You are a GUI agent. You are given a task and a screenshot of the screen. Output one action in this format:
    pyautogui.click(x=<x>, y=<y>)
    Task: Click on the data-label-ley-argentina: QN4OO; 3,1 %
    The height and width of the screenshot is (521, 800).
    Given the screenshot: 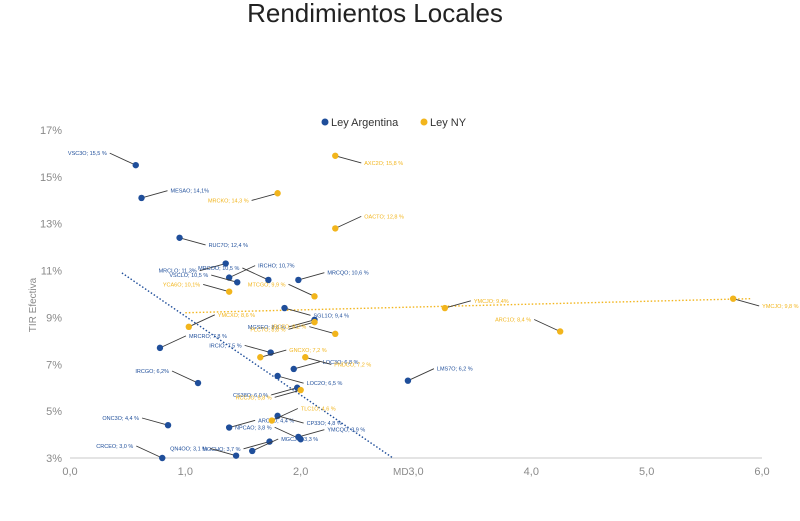 What is the action you would take?
    pyautogui.click(x=188, y=449)
    